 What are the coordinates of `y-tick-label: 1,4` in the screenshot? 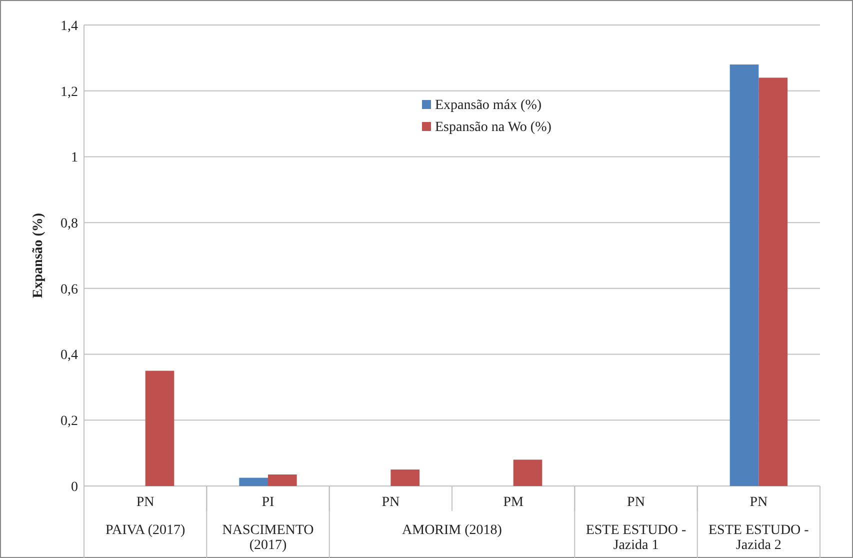 It's located at (69, 26).